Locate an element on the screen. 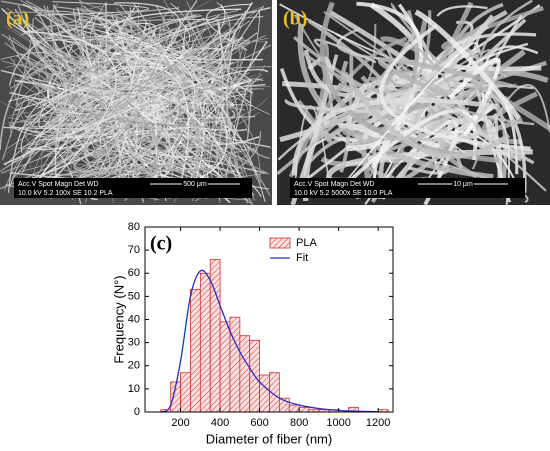 The height and width of the screenshot is (451, 550). scale-text: 500 μm is located at coordinates (195, 184).